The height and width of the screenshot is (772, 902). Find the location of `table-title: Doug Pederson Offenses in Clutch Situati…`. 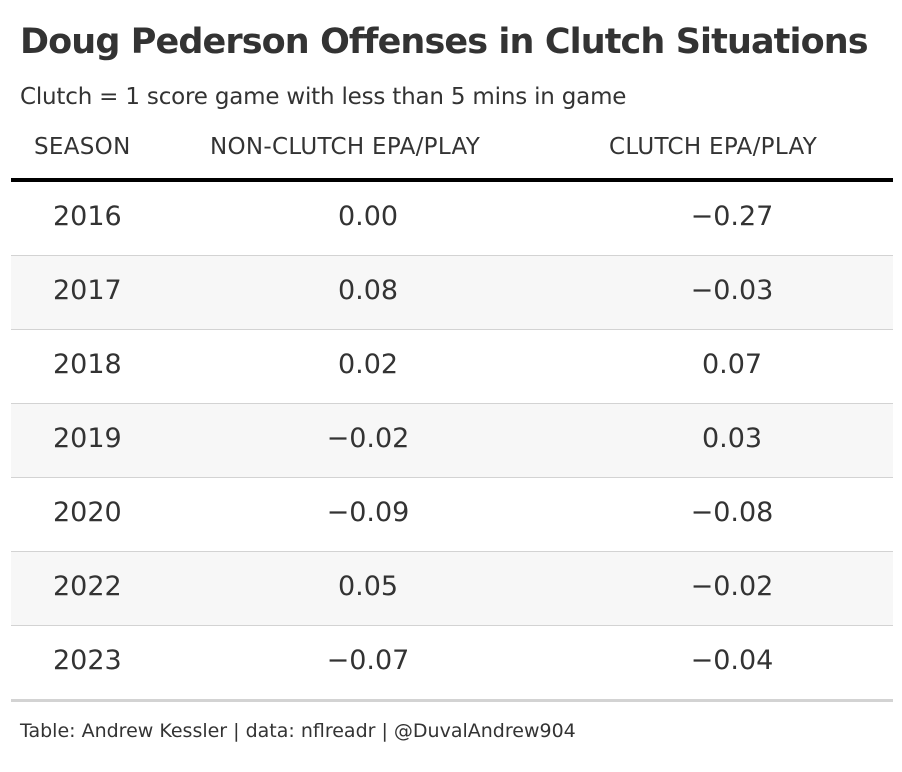

table-title: Doug Pederson Offenses in Clutch Situati… is located at coordinates (444, 42).